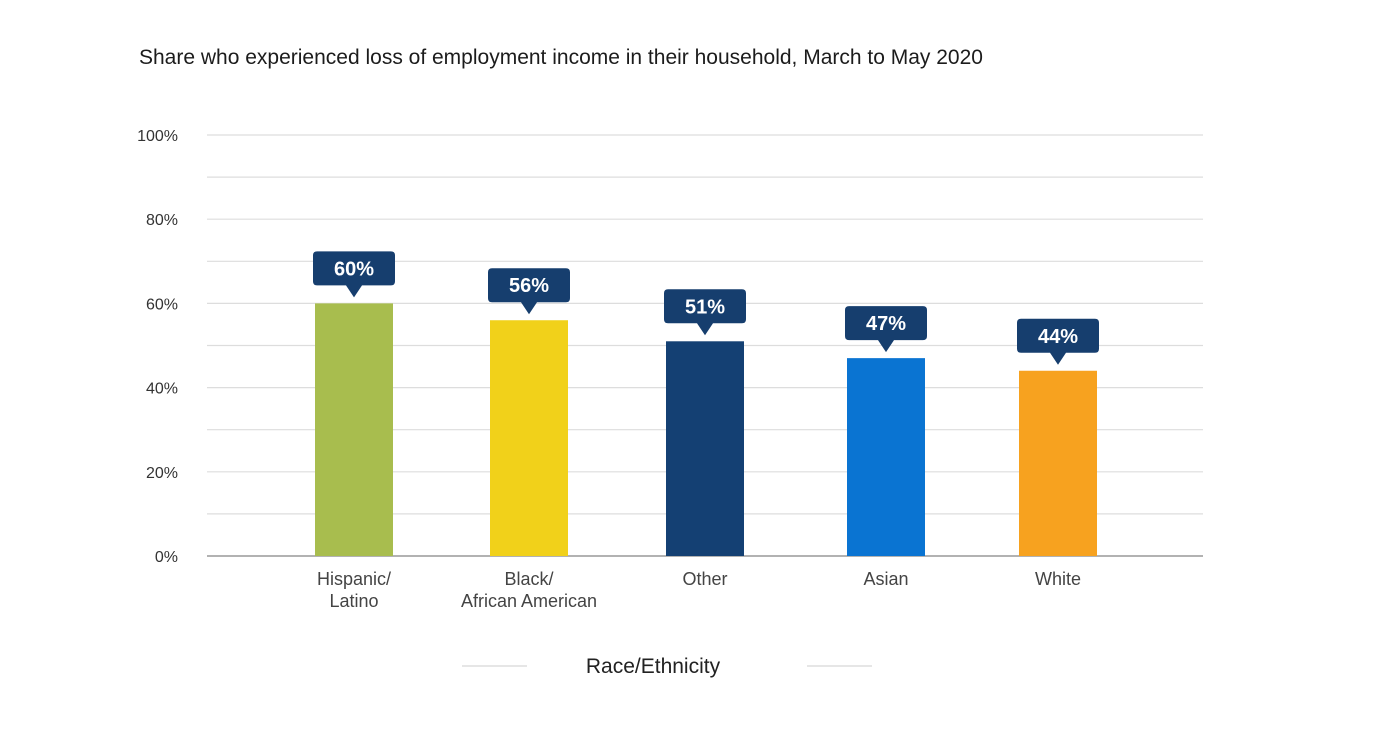 The image size is (1400, 732). I want to click on y-tick-label: 60%, so click(162, 304).